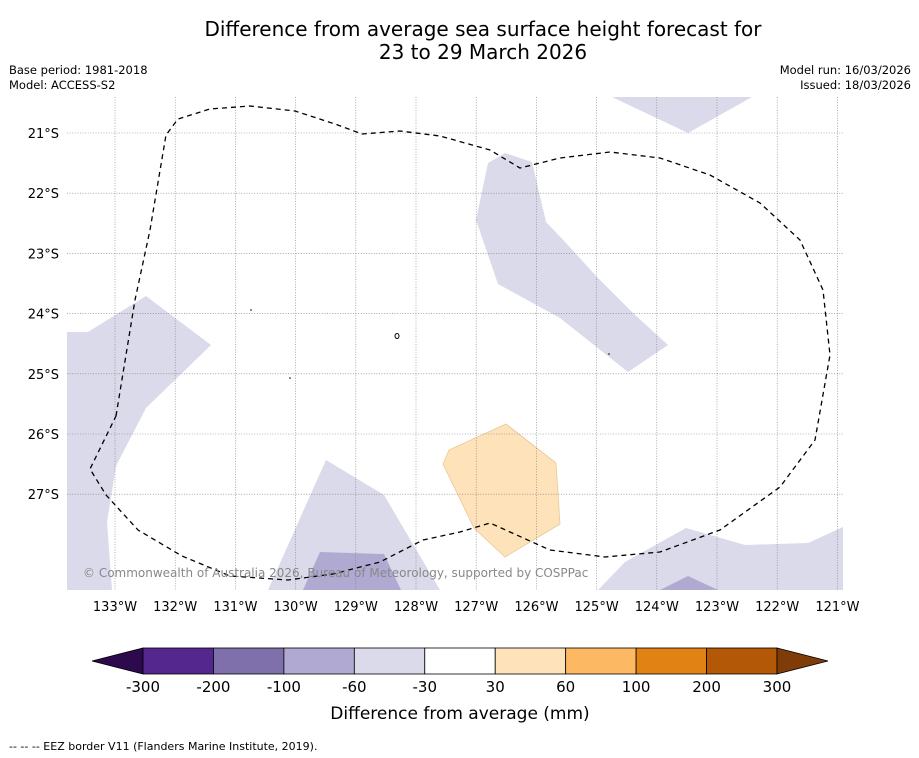 This screenshot has width=919, height=758. What do you see at coordinates (416, 607) in the screenshot?
I see `lon-label: 128°W` at bounding box center [416, 607].